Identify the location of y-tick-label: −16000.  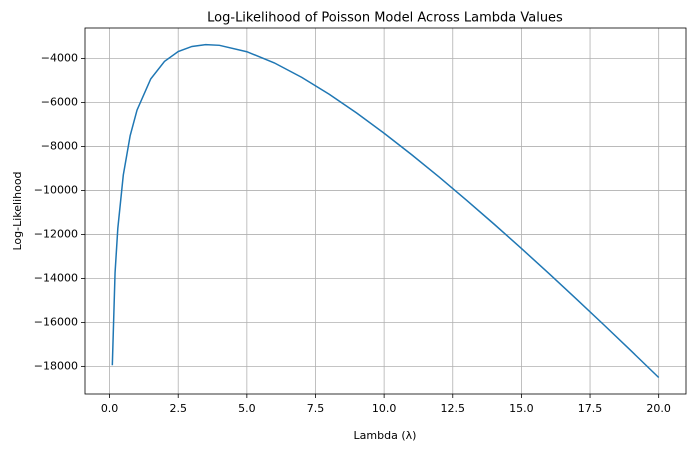
(56, 321).